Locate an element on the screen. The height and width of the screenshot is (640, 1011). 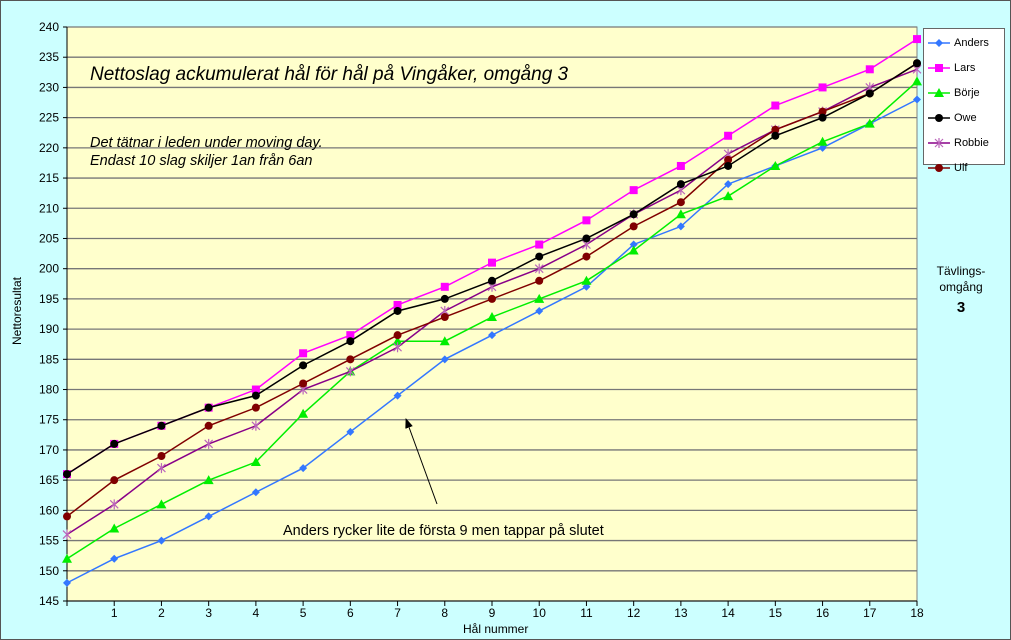
y-tick-label: 215 is located at coordinates (49, 178).